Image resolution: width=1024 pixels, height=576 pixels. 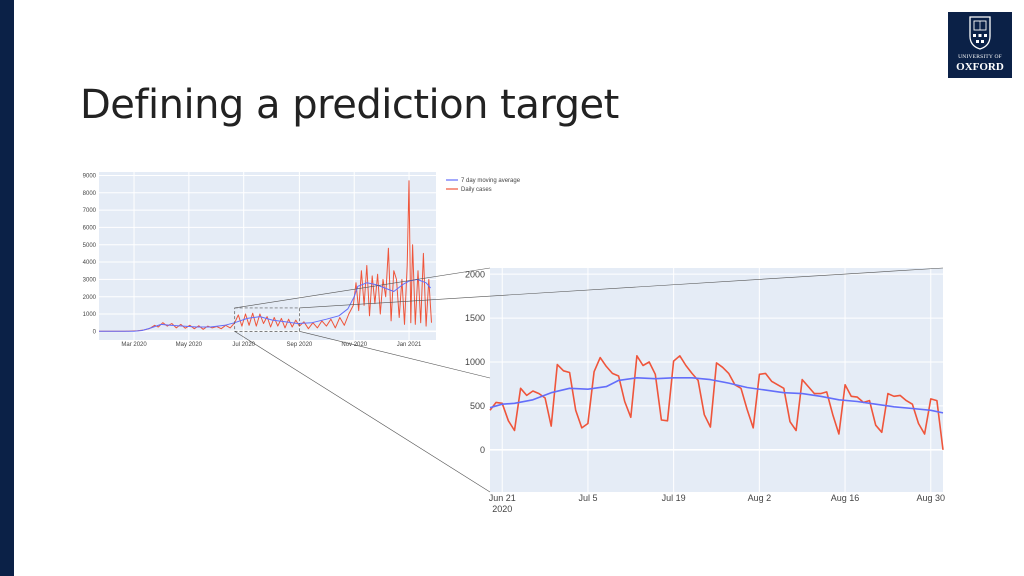 What do you see at coordinates (980, 33) in the screenshot?
I see `oxford-crest-icon` at bounding box center [980, 33].